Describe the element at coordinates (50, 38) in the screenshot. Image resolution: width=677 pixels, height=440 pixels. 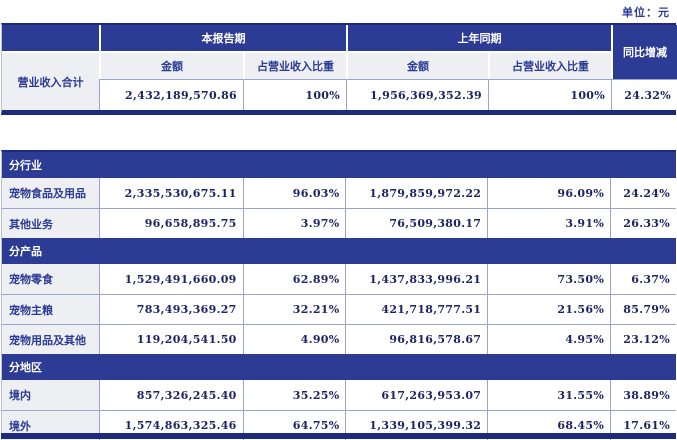
I see `header-spacer-cell` at that location.